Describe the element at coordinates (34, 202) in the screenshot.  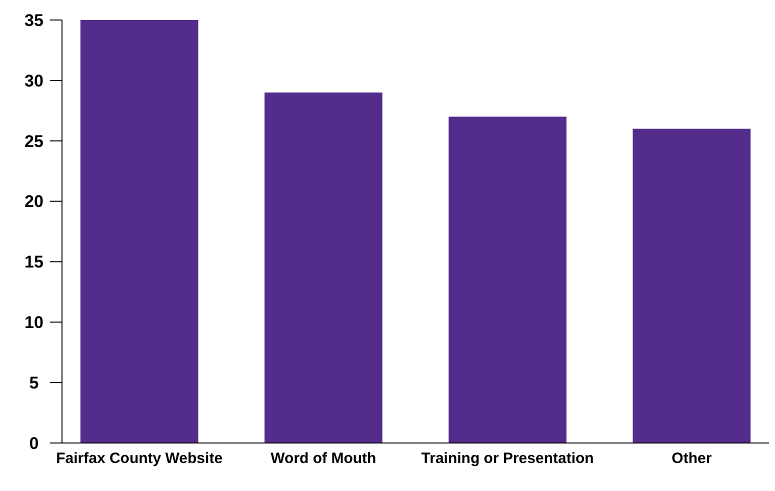
I see `y-tick-label: 20` at that location.